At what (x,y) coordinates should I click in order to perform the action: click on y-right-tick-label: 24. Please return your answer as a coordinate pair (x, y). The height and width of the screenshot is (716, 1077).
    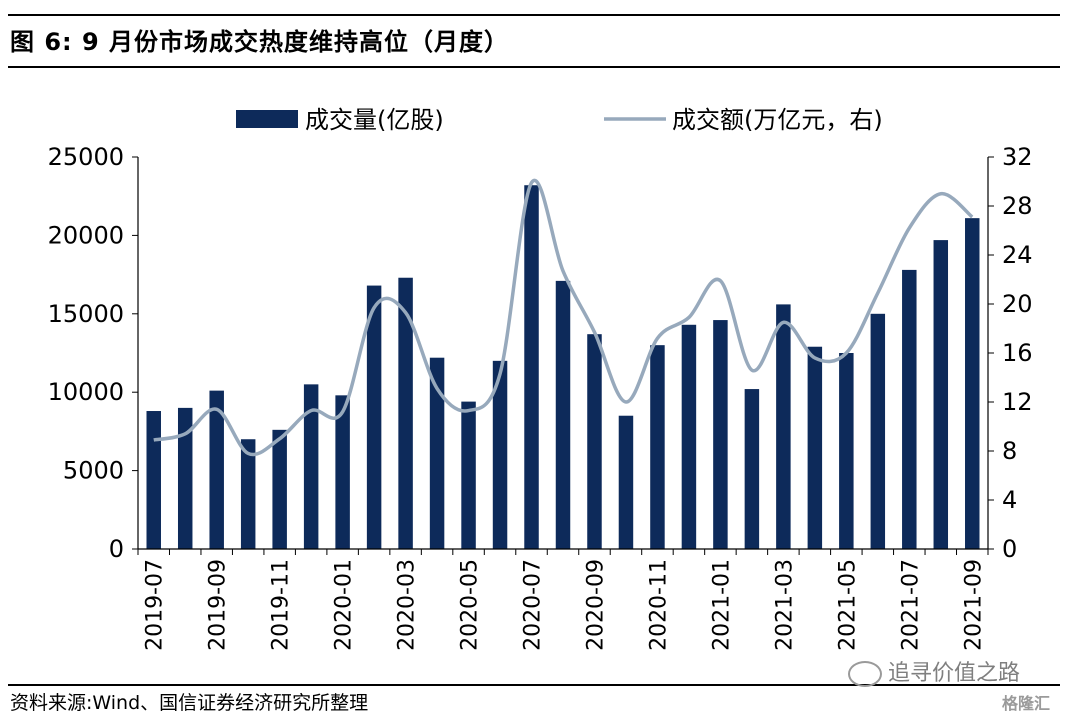
    Looking at the image, I should click on (1017, 255).